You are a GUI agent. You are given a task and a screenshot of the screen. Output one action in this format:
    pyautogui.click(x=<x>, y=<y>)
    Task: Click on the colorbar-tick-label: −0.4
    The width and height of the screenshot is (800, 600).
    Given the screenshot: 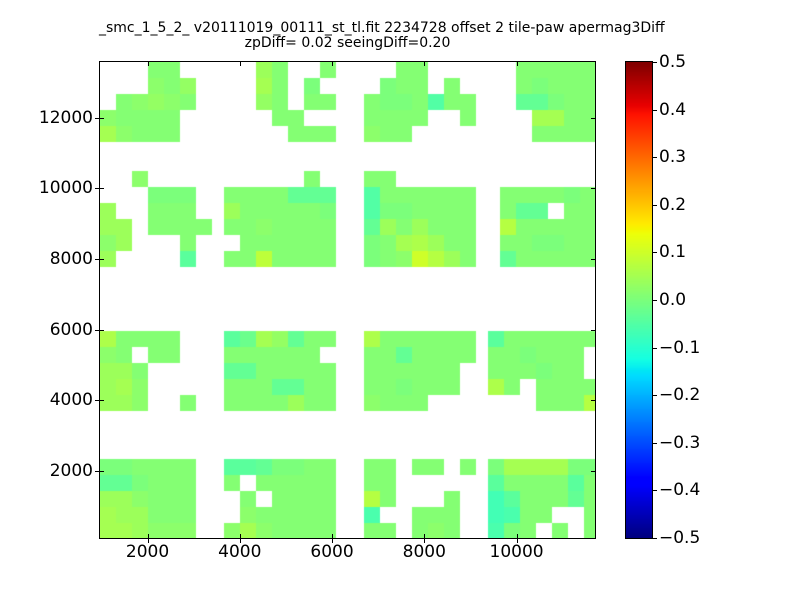 What is the action you would take?
    pyautogui.click(x=680, y=490)
    